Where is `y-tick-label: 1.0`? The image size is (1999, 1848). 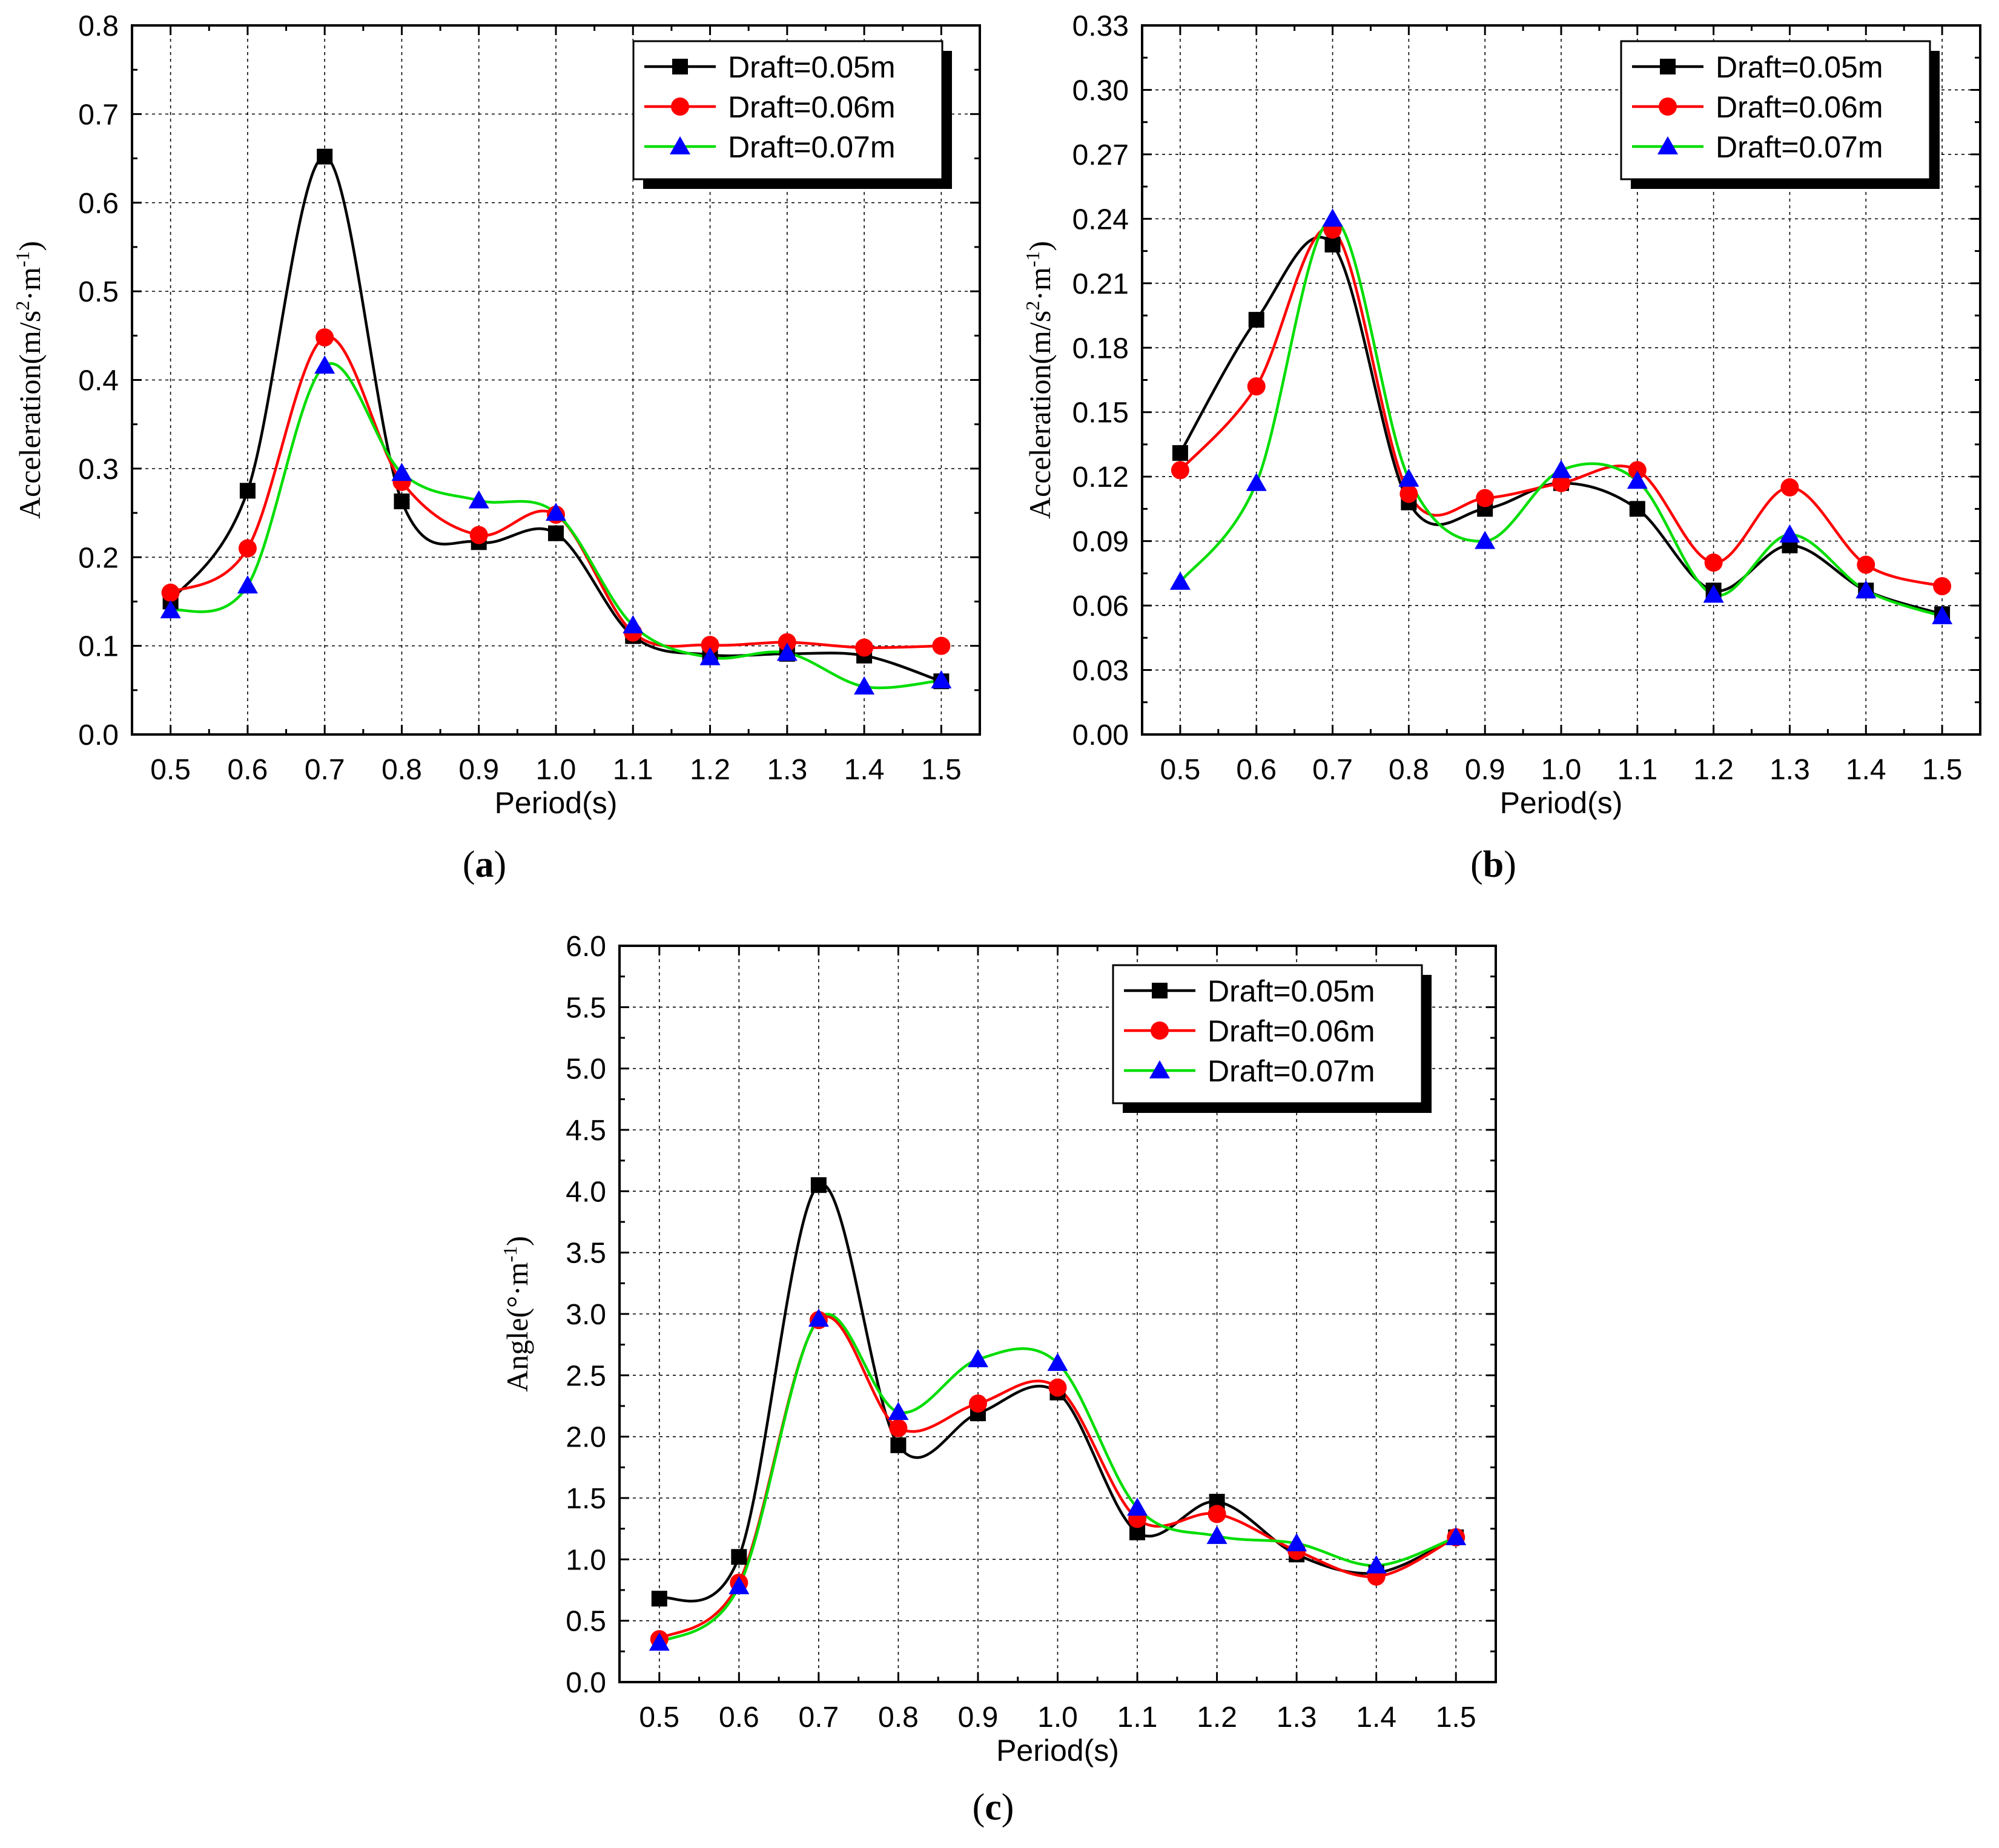 y-tick-label: 1.0 is located at coordinates (586, 1560).